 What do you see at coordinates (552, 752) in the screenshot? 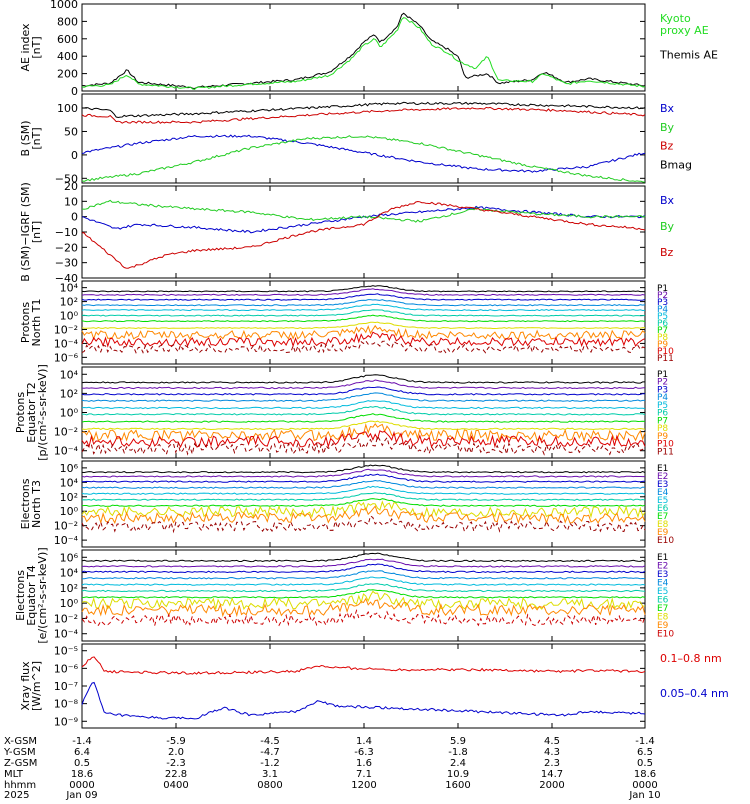
I see `ephemeris-cell: 4.3` at bounding box center [552, 752].